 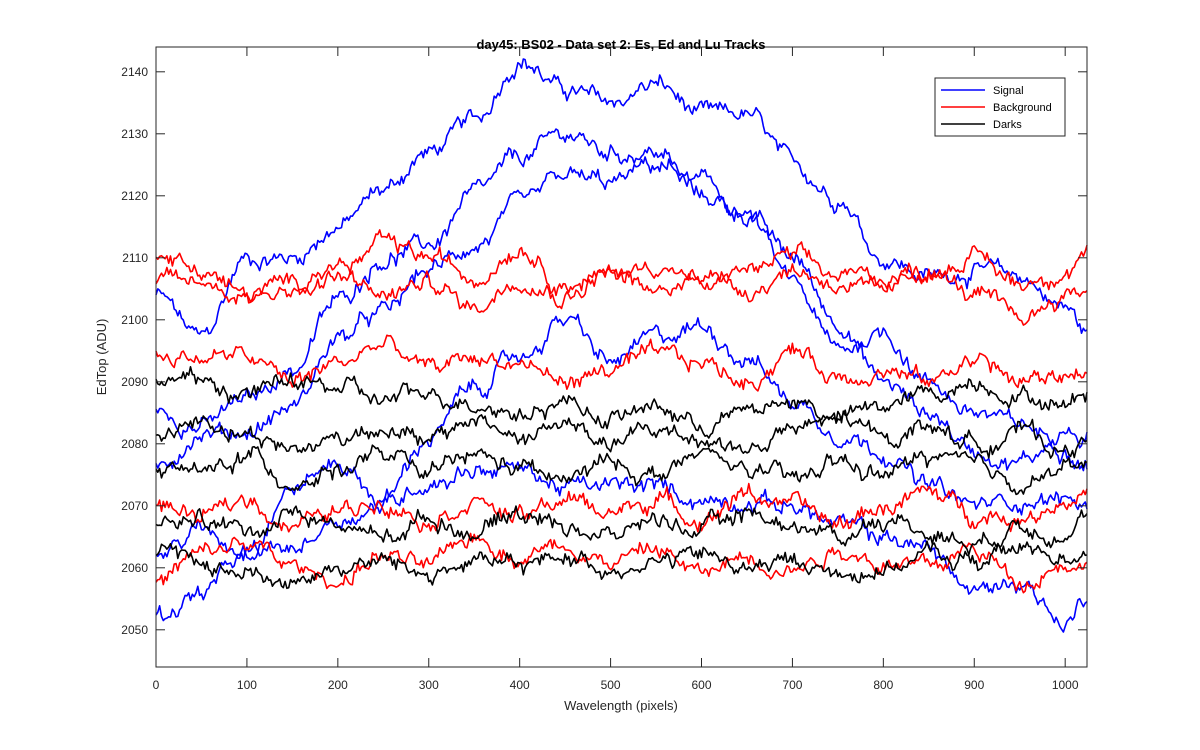 I want to click on y-tick-label-2090: 2090, so click(x=134, y=382).